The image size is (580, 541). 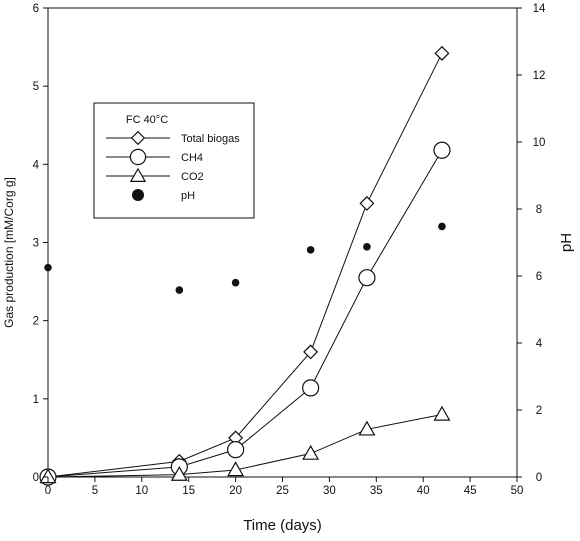 I want to click on x-tick-label: 50, so click(x=517, y=491).